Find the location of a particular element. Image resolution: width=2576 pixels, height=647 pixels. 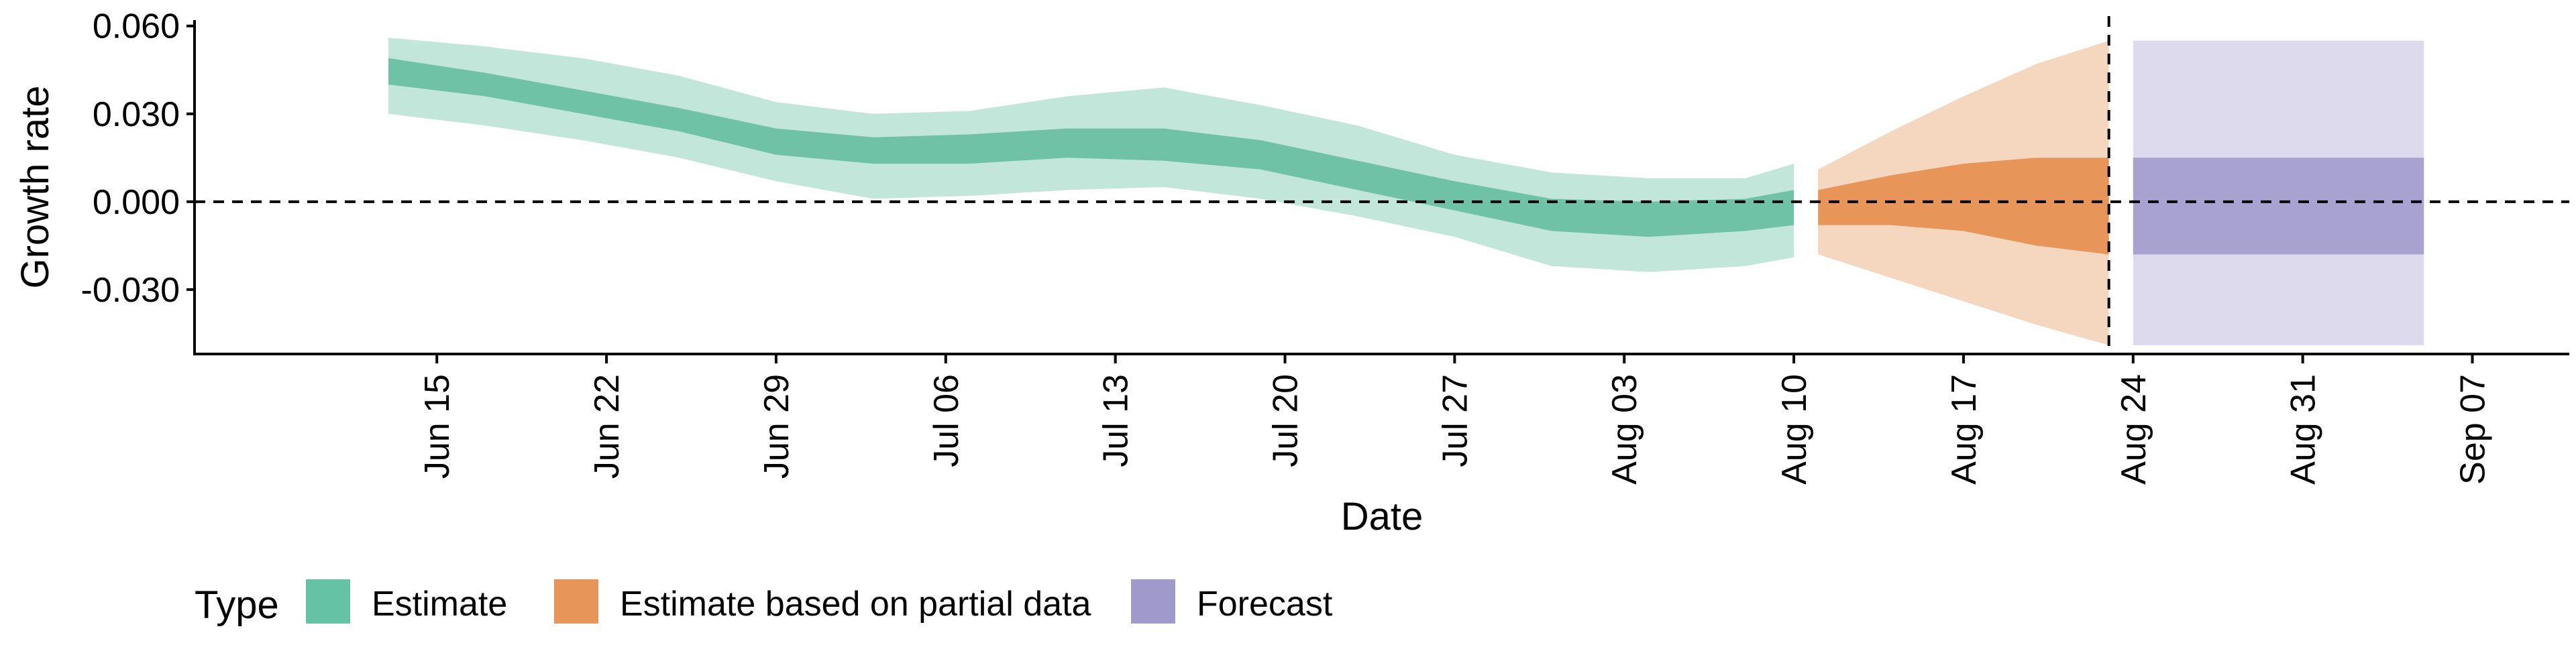

x-tick-label: Jun 15 is located at coordinates (437, 427).